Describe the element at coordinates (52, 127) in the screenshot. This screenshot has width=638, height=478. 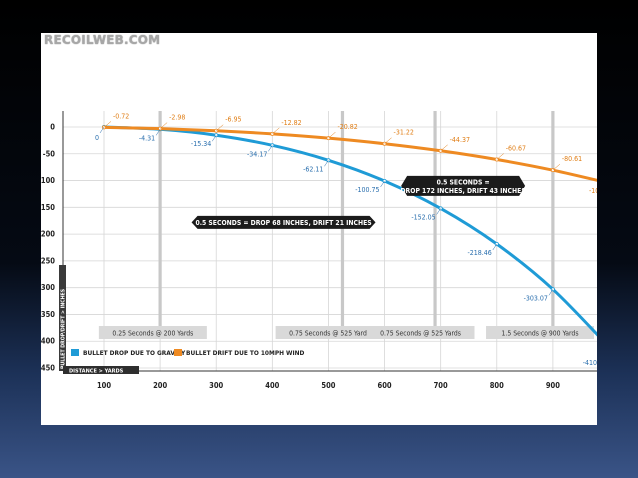
I see `y-tick-label: 0` at that location.